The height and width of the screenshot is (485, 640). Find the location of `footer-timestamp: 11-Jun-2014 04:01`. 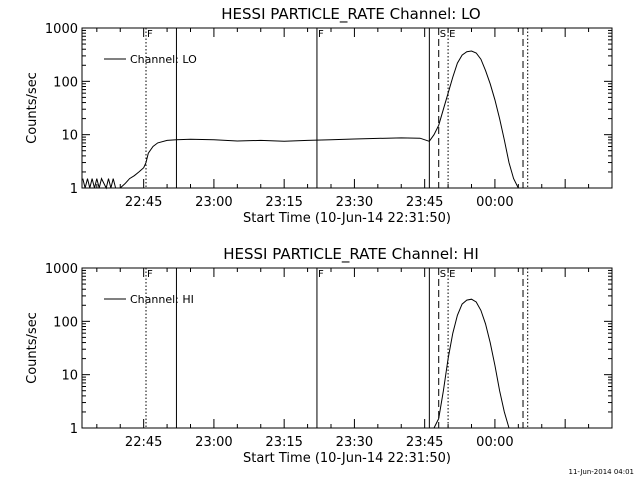

footer-timestamp: 11-Jun-2014 04:01 is located at coordinates (602, 472).